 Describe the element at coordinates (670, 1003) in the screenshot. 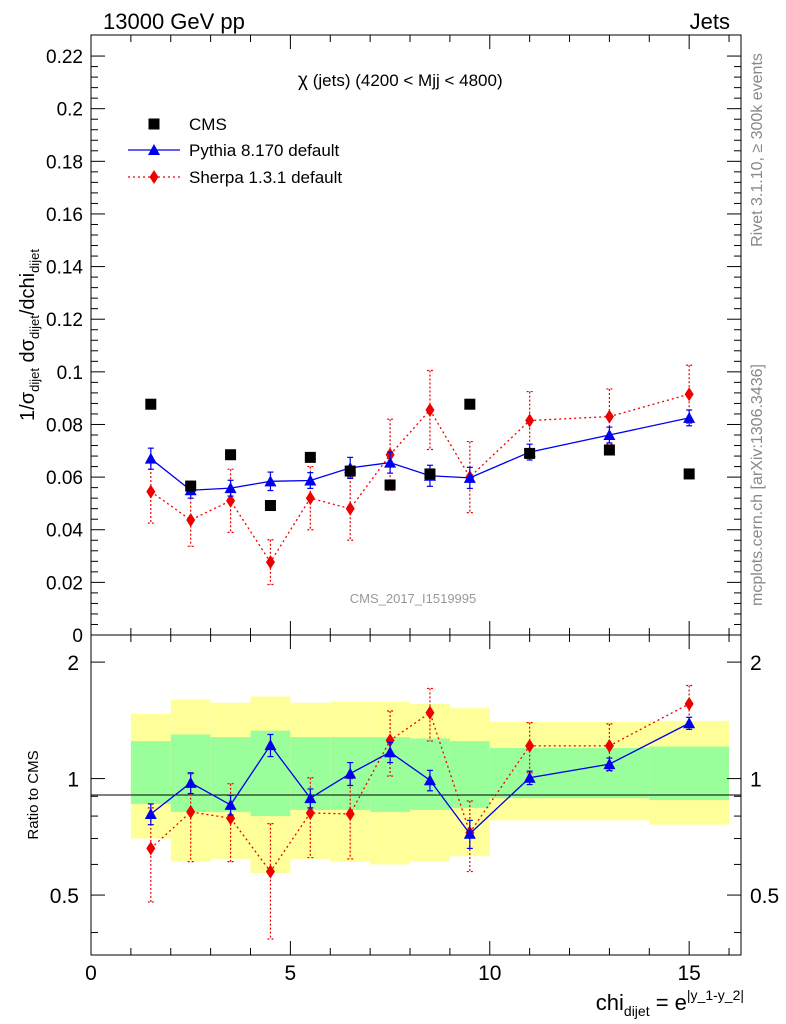

I see `svg-text: chidijet = e|y_1-y_2|` at that location.